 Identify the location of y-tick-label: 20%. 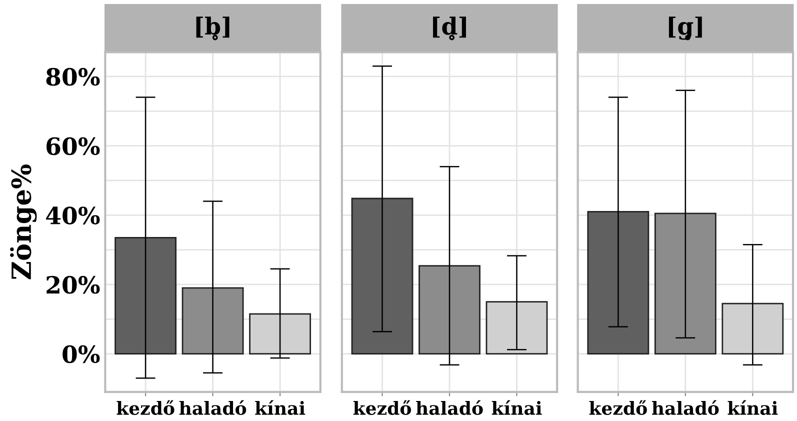
(73, 285).